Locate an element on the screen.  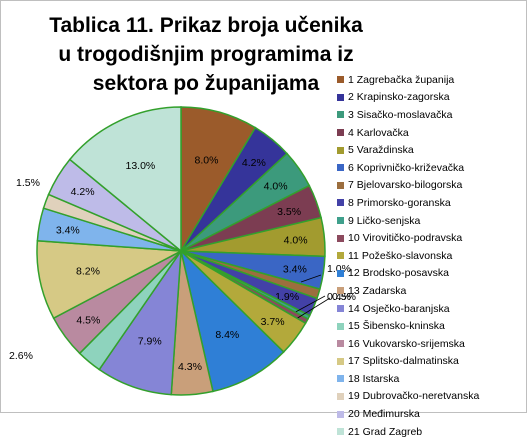
data-label-5: 4.0% is located at coordinates (296, 241).